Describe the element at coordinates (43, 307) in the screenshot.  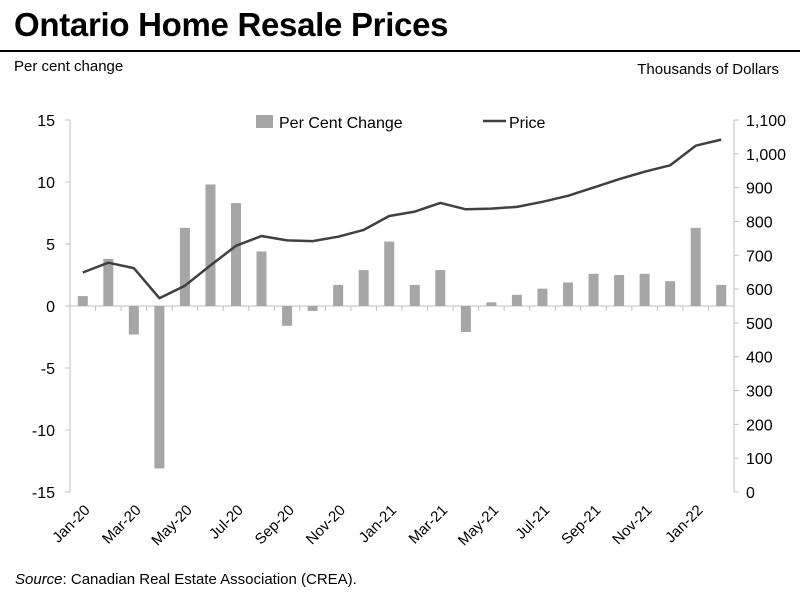
I see `left-tick-labels: 15 10 5 0 -5 -10 -15` at that location.